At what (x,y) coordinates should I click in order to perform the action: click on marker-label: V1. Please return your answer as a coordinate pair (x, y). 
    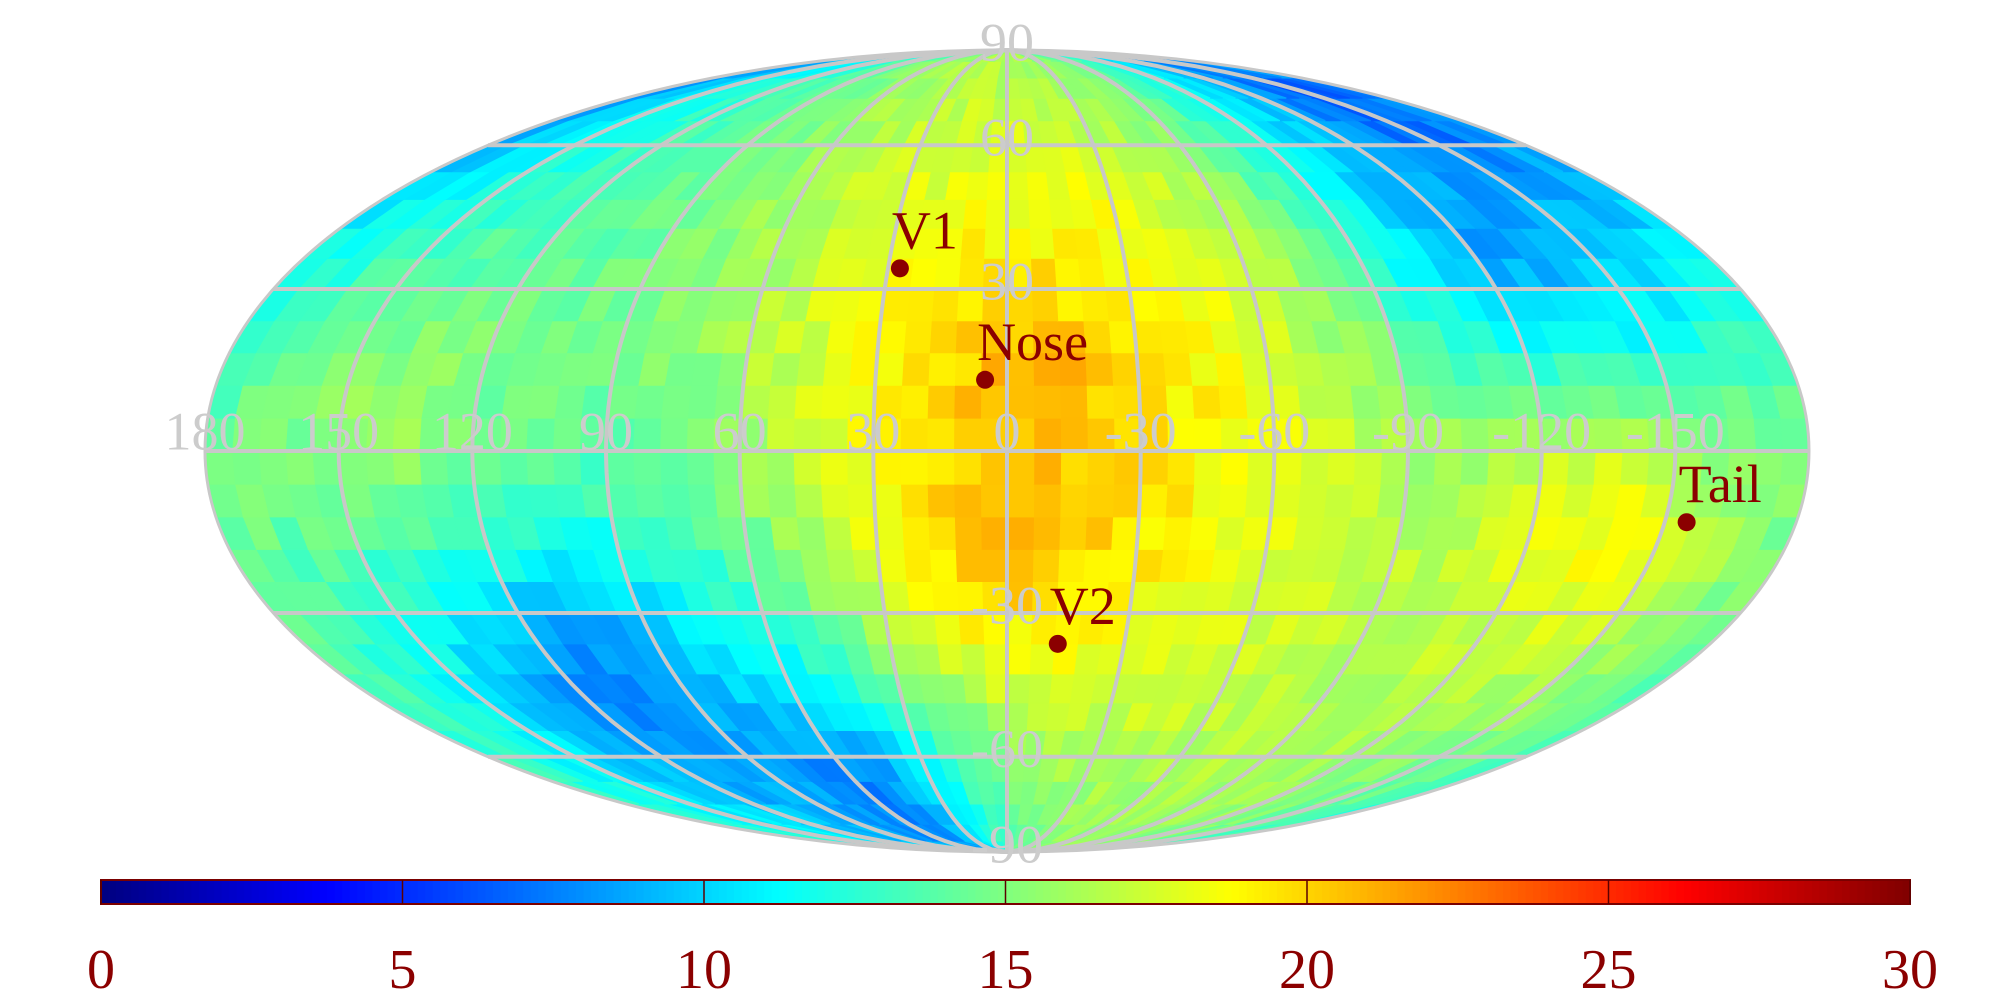
    Looking at the image, I should click on (925, 230).